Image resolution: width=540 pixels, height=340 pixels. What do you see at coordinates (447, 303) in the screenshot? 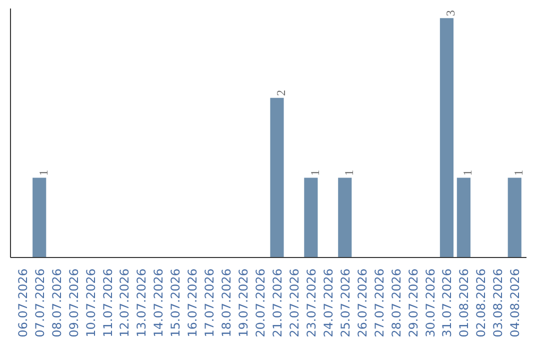
I see `x-tick-label: 31.07.2026` at bounding box center [447, 303].